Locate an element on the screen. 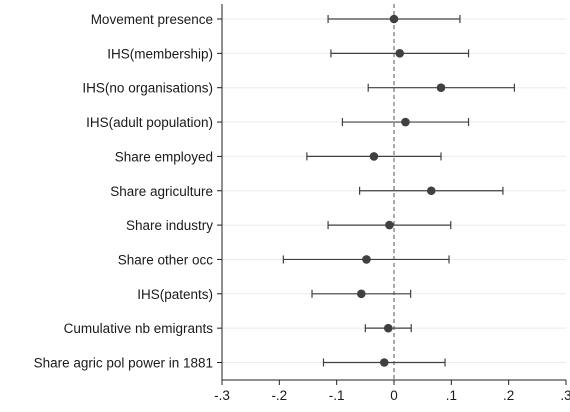 Image resolution: width=570 pixels, height=412 pixels. variable-label: Share agriculture is located at coordinates (161, 191).